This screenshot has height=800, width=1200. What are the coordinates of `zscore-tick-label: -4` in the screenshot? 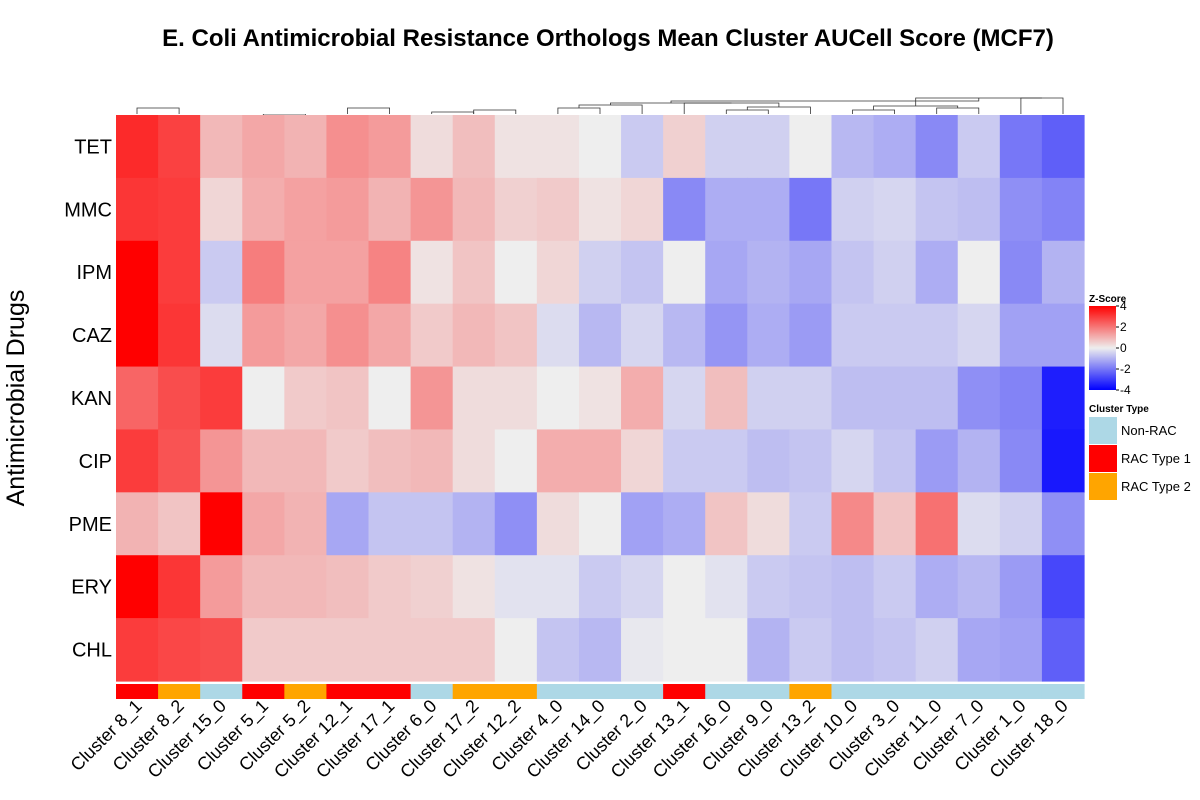 It's located at (1125, 390).